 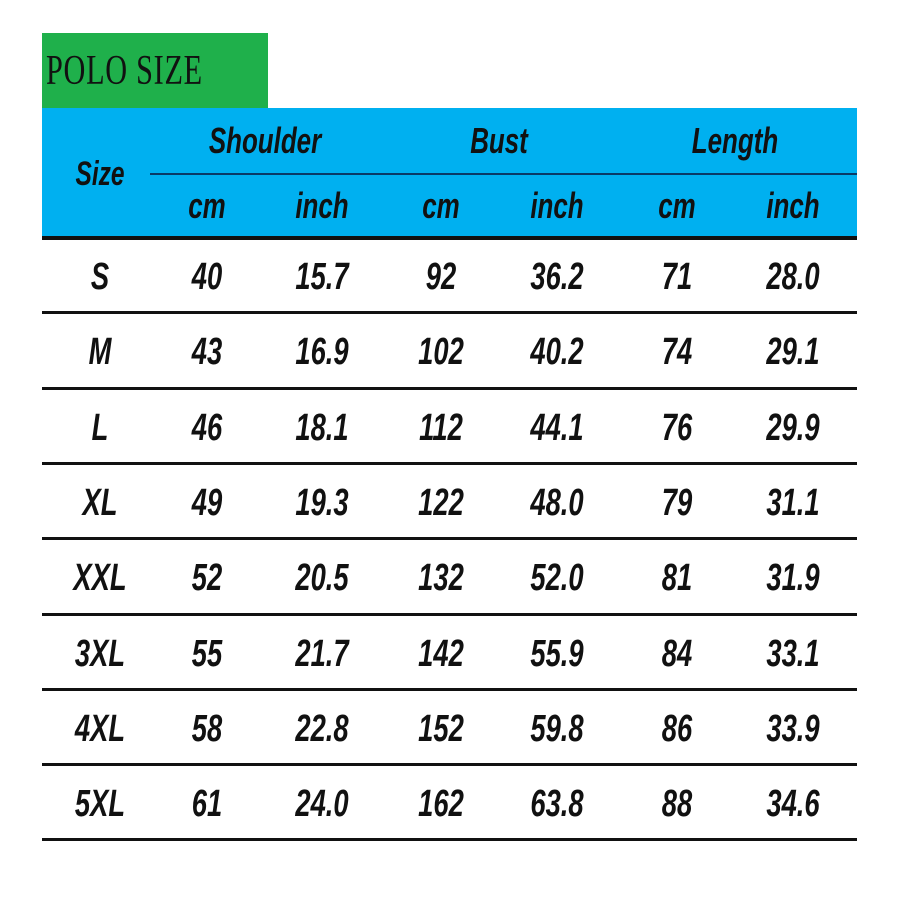 What do you see at coordinates (793, 728) in the screenshot?
I see `table-cell: 33.9` at bounding box center [793, 728].